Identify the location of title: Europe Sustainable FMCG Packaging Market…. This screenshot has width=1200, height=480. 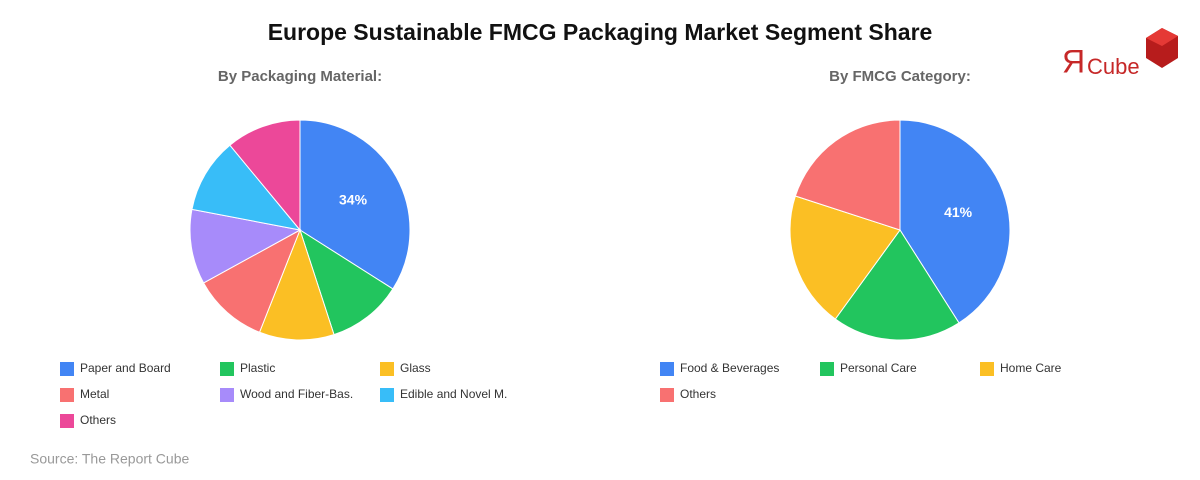
(600, 32).